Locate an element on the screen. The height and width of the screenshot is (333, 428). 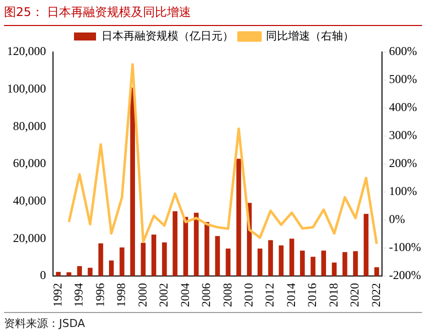
x-tick-label: 1992 is located at coordinates (57, 295).